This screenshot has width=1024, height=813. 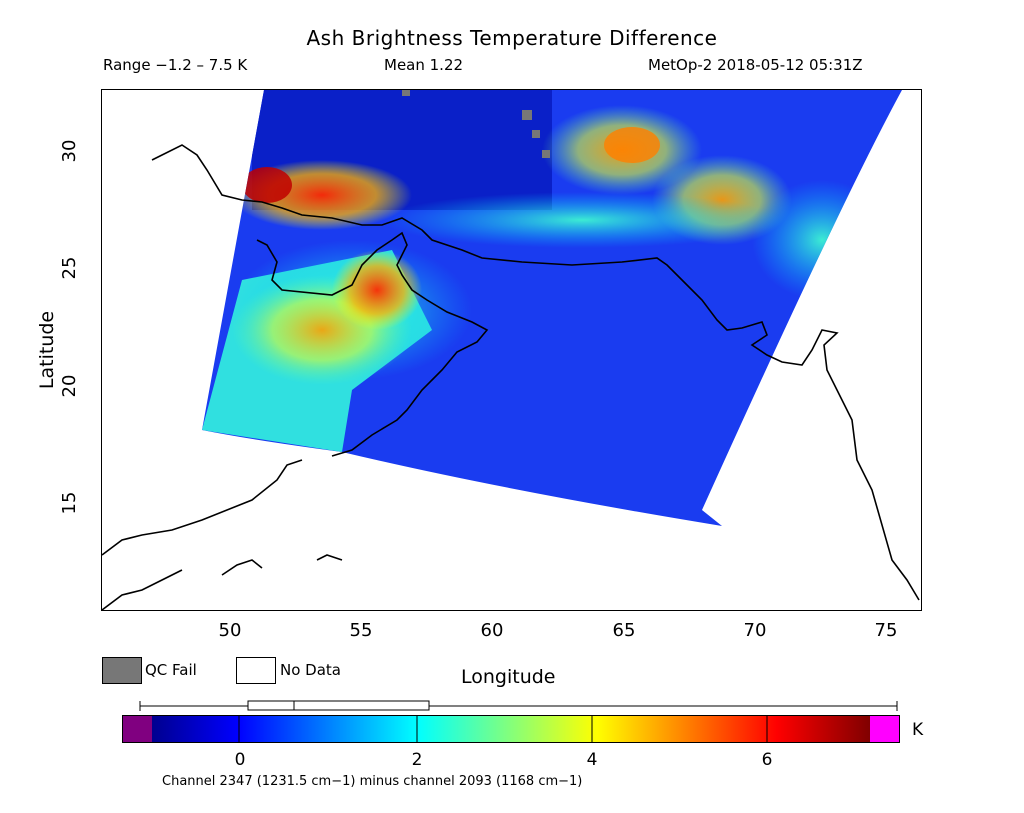 What do you see at coordinates (508, 677) in the screenshot?
I see `x-axis-label: Longitude` at bounding box center [508, 677].